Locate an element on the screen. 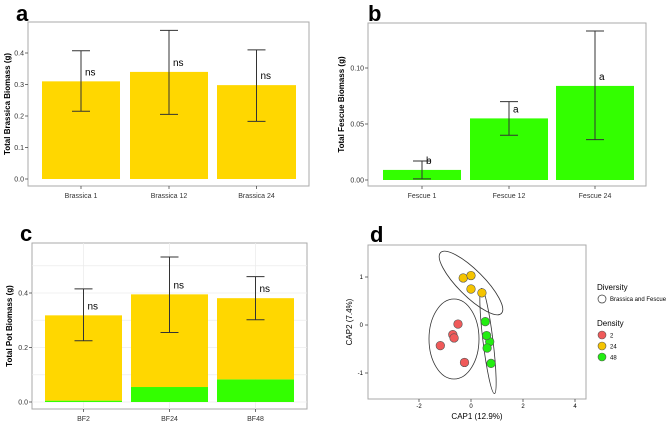 This screenshot has width=669, height=428. y-tick-label: 0.10 is located at coordinates (357, 69).